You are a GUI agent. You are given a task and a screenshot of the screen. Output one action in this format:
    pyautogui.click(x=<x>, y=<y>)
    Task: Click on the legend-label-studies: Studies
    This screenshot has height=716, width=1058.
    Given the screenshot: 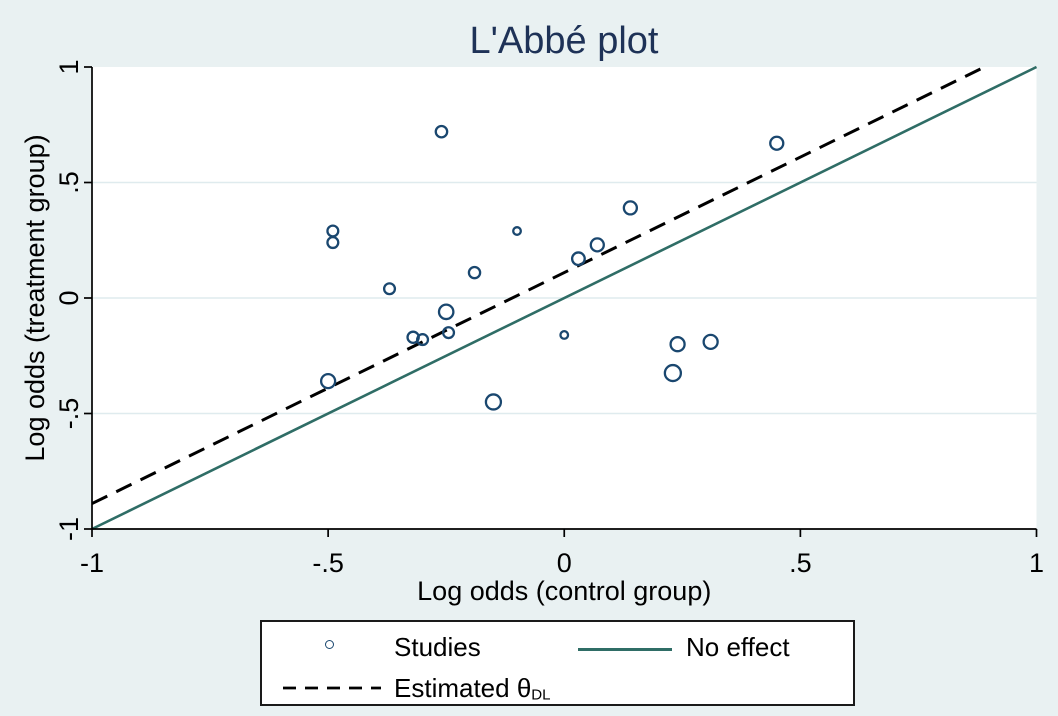 What is the action you would take?
    pyautogui.click(x=437, y=647)
    